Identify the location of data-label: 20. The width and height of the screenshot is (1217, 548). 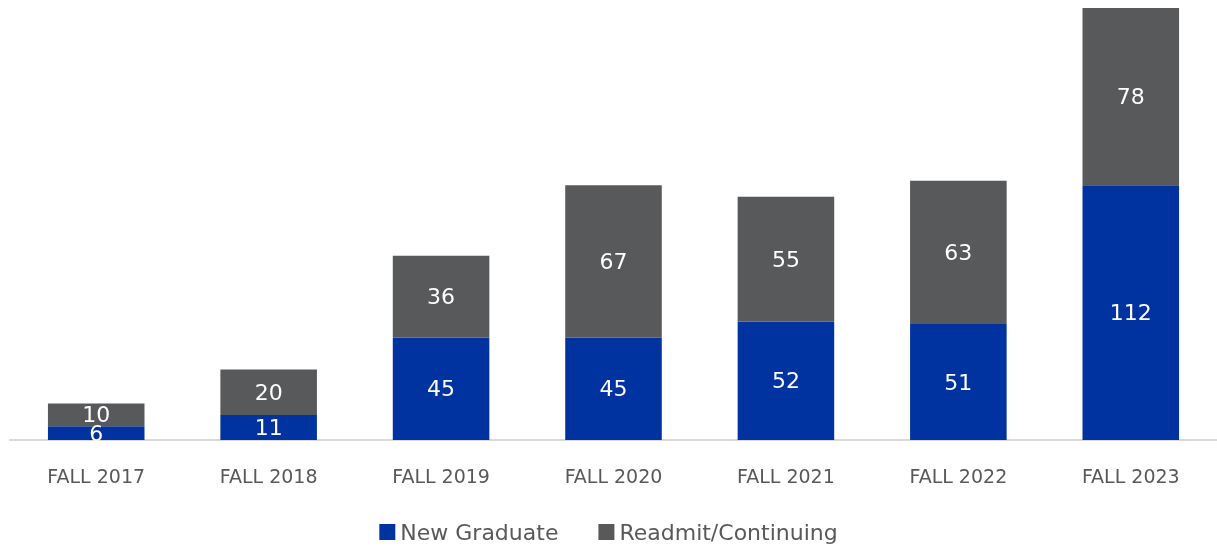
(268, 392).